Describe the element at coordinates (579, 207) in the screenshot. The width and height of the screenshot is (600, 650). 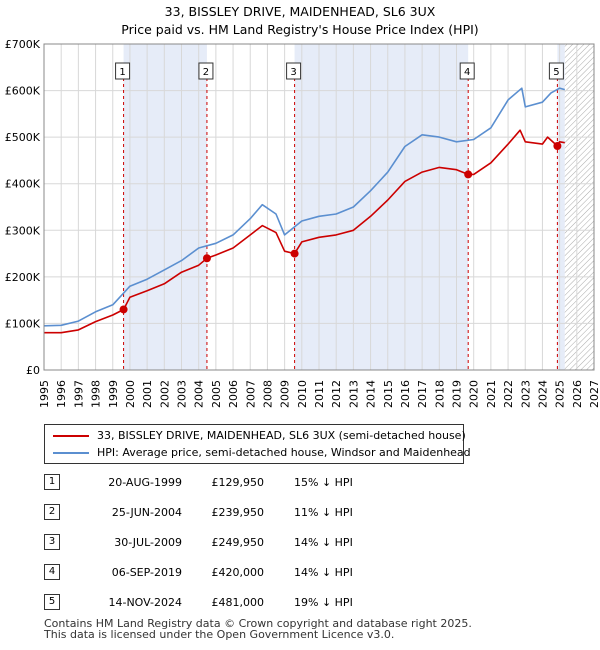
I see `forecast-hatch` at that location.